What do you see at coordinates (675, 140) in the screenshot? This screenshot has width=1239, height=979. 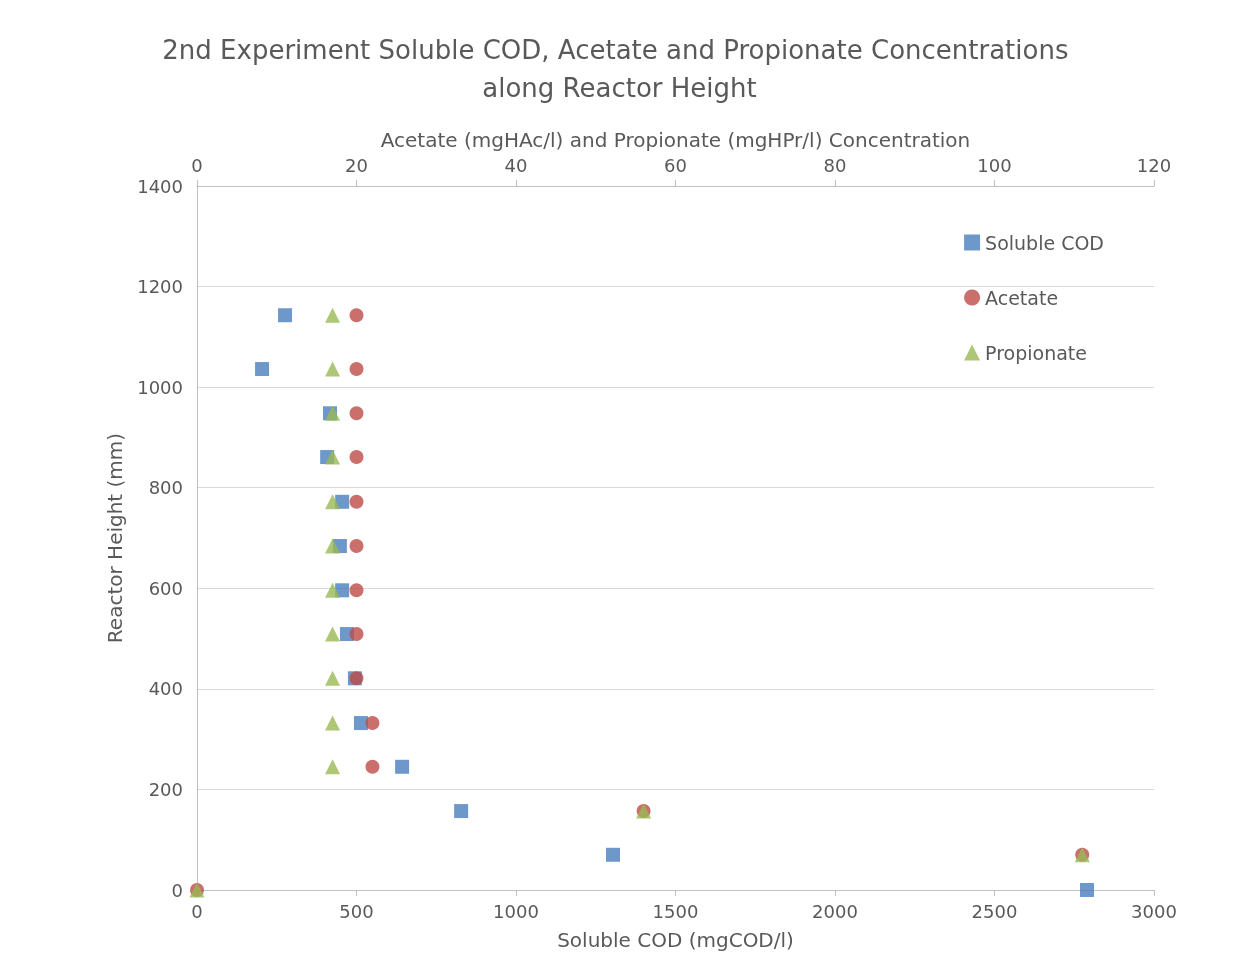 I see `x2-axis-title: Acetate (mgHAc/l) and Propionate (mgHPr/l) Concentration` at bounding box center [675, 140].